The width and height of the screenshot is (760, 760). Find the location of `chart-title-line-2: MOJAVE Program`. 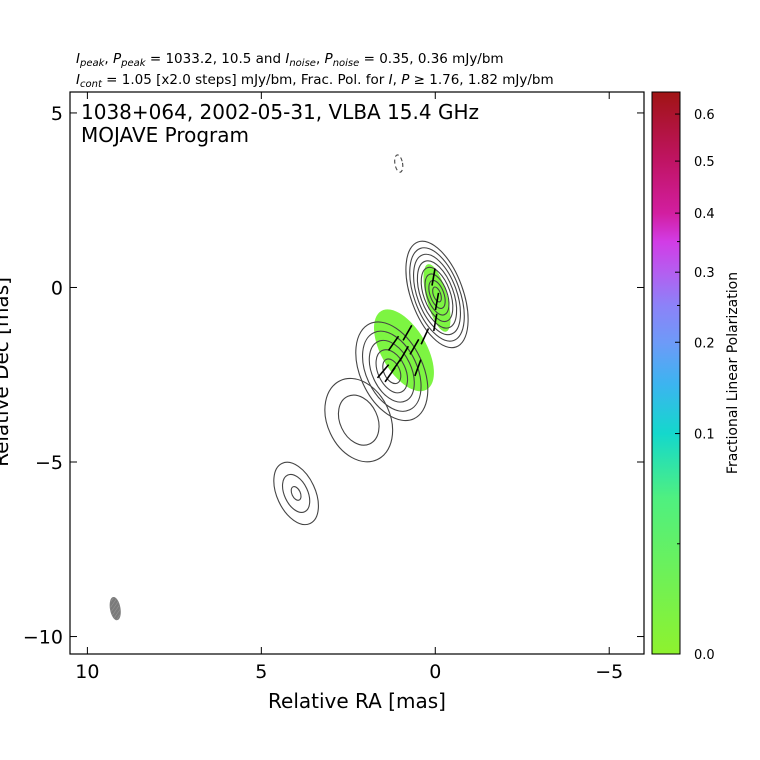

chart-title-line-2: MOJAVE Program is located at coordinates (165, 135).